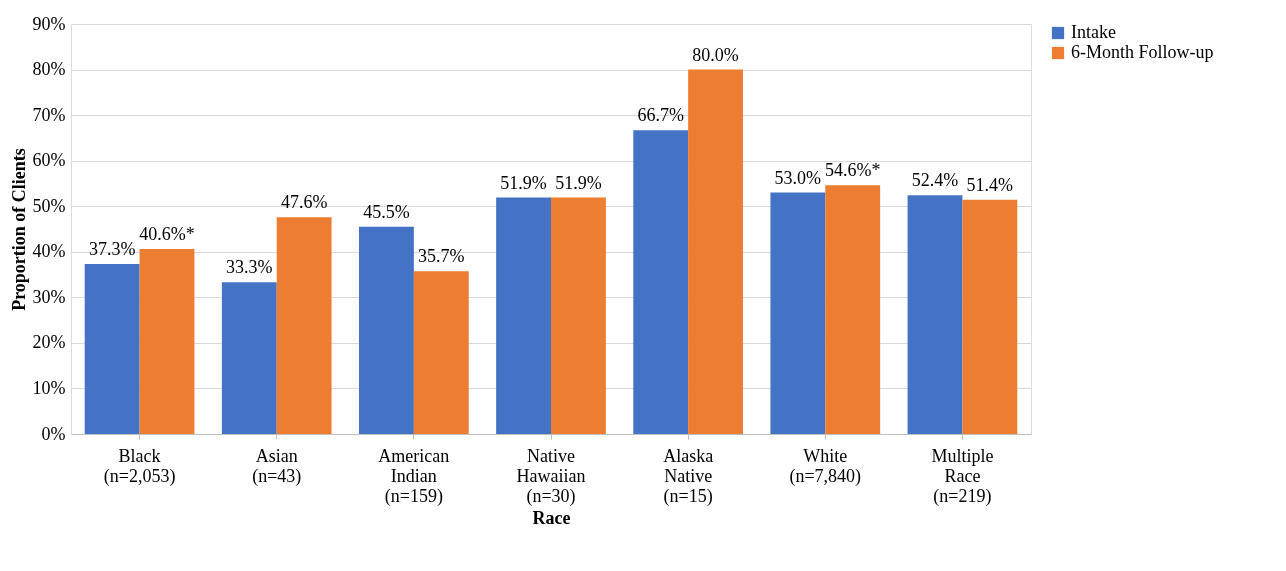 This screenshot has width=1286, height=571. I want to click on y-tick-label: 80%, so click(49, 69).